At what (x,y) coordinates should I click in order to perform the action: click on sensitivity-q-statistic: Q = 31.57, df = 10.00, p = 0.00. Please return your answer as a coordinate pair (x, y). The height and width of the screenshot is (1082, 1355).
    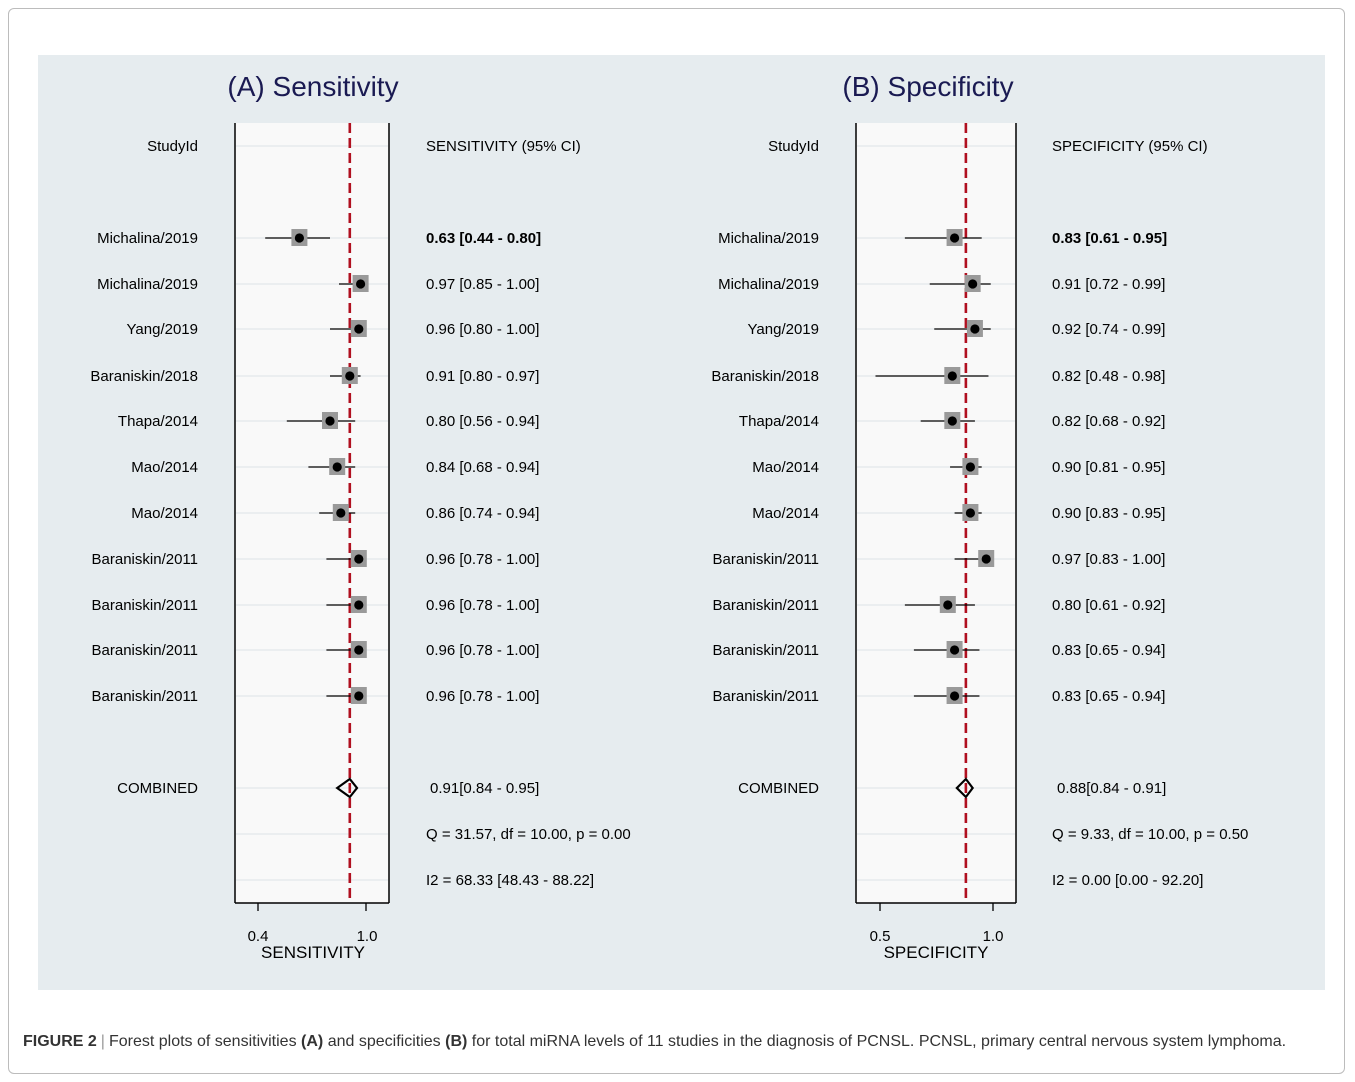
    Looking at the image, I should click on (528, 834).